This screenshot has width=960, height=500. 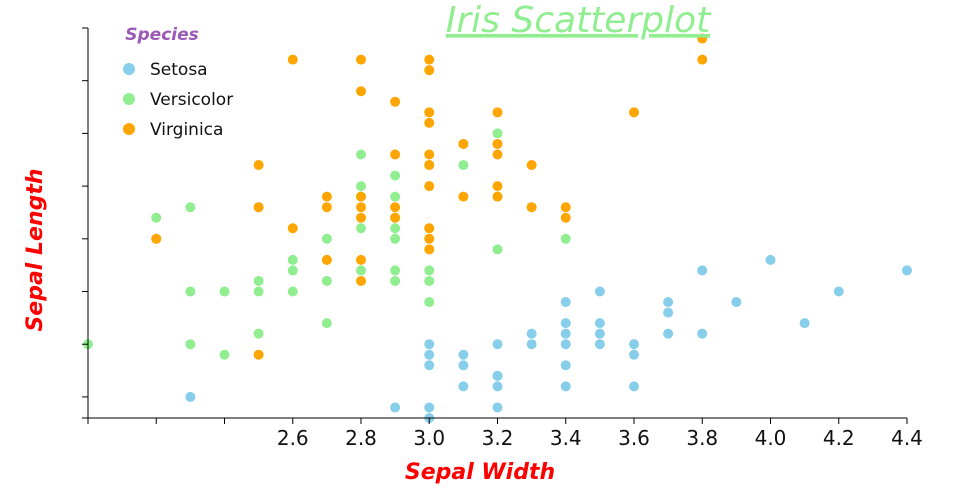 I want to click on legend-items: Setosa Versicolor Virginica, so click(x=178, y=100).